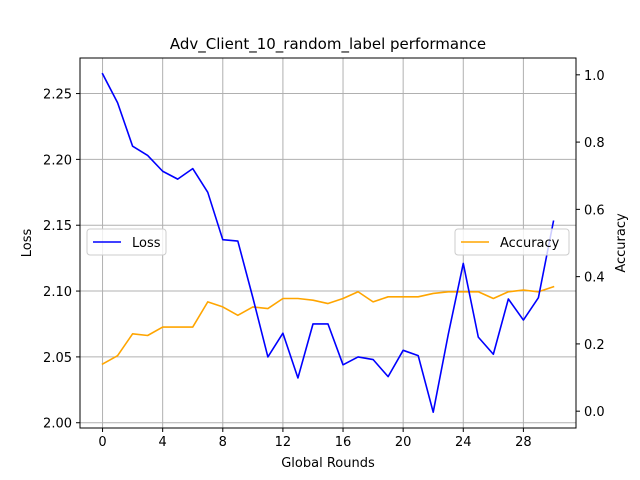 The width and height of the screenshot is (640, 480). Describe the element at coordinates (57, 424) in the screenshot. I see `y-left-tick-label: 2.00` at that location.